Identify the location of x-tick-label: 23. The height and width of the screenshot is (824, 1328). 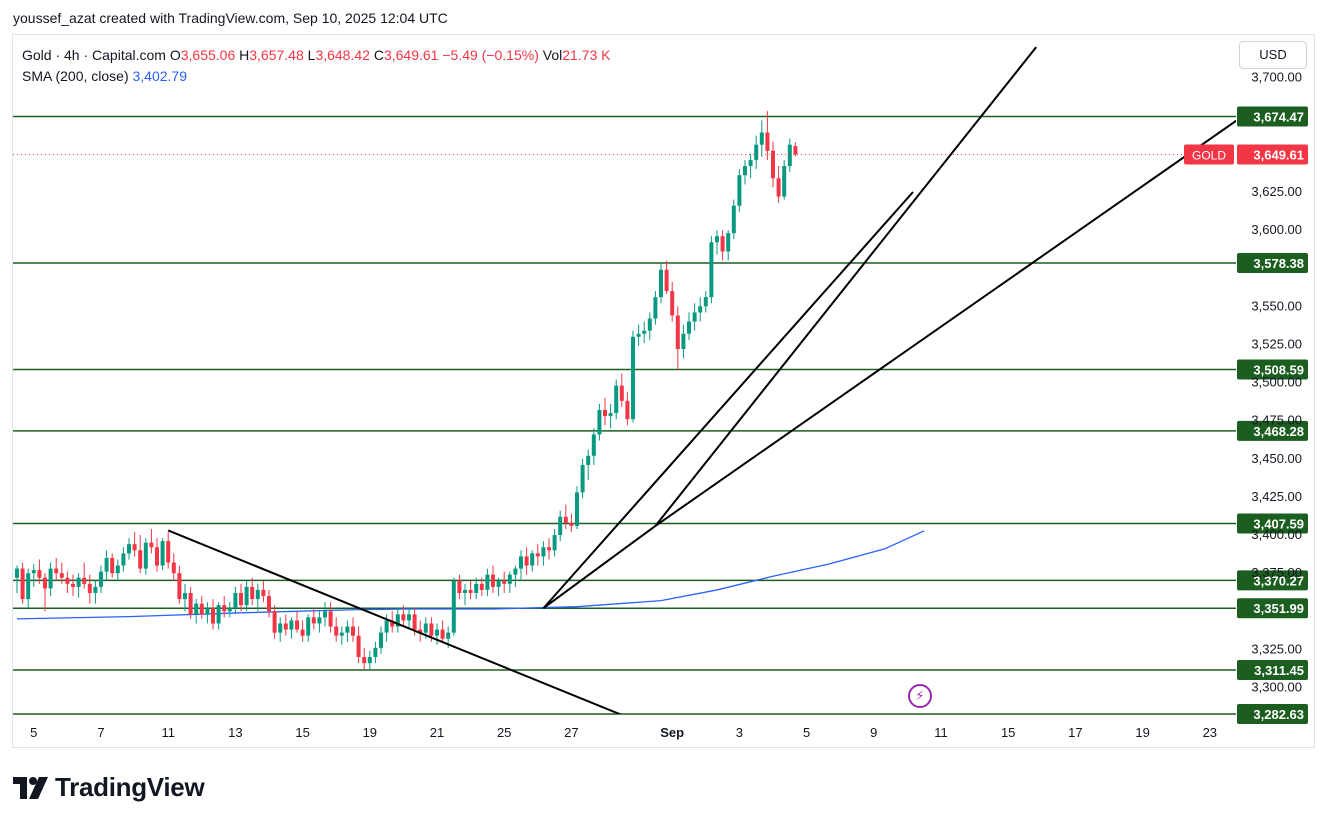
(1210, 732).